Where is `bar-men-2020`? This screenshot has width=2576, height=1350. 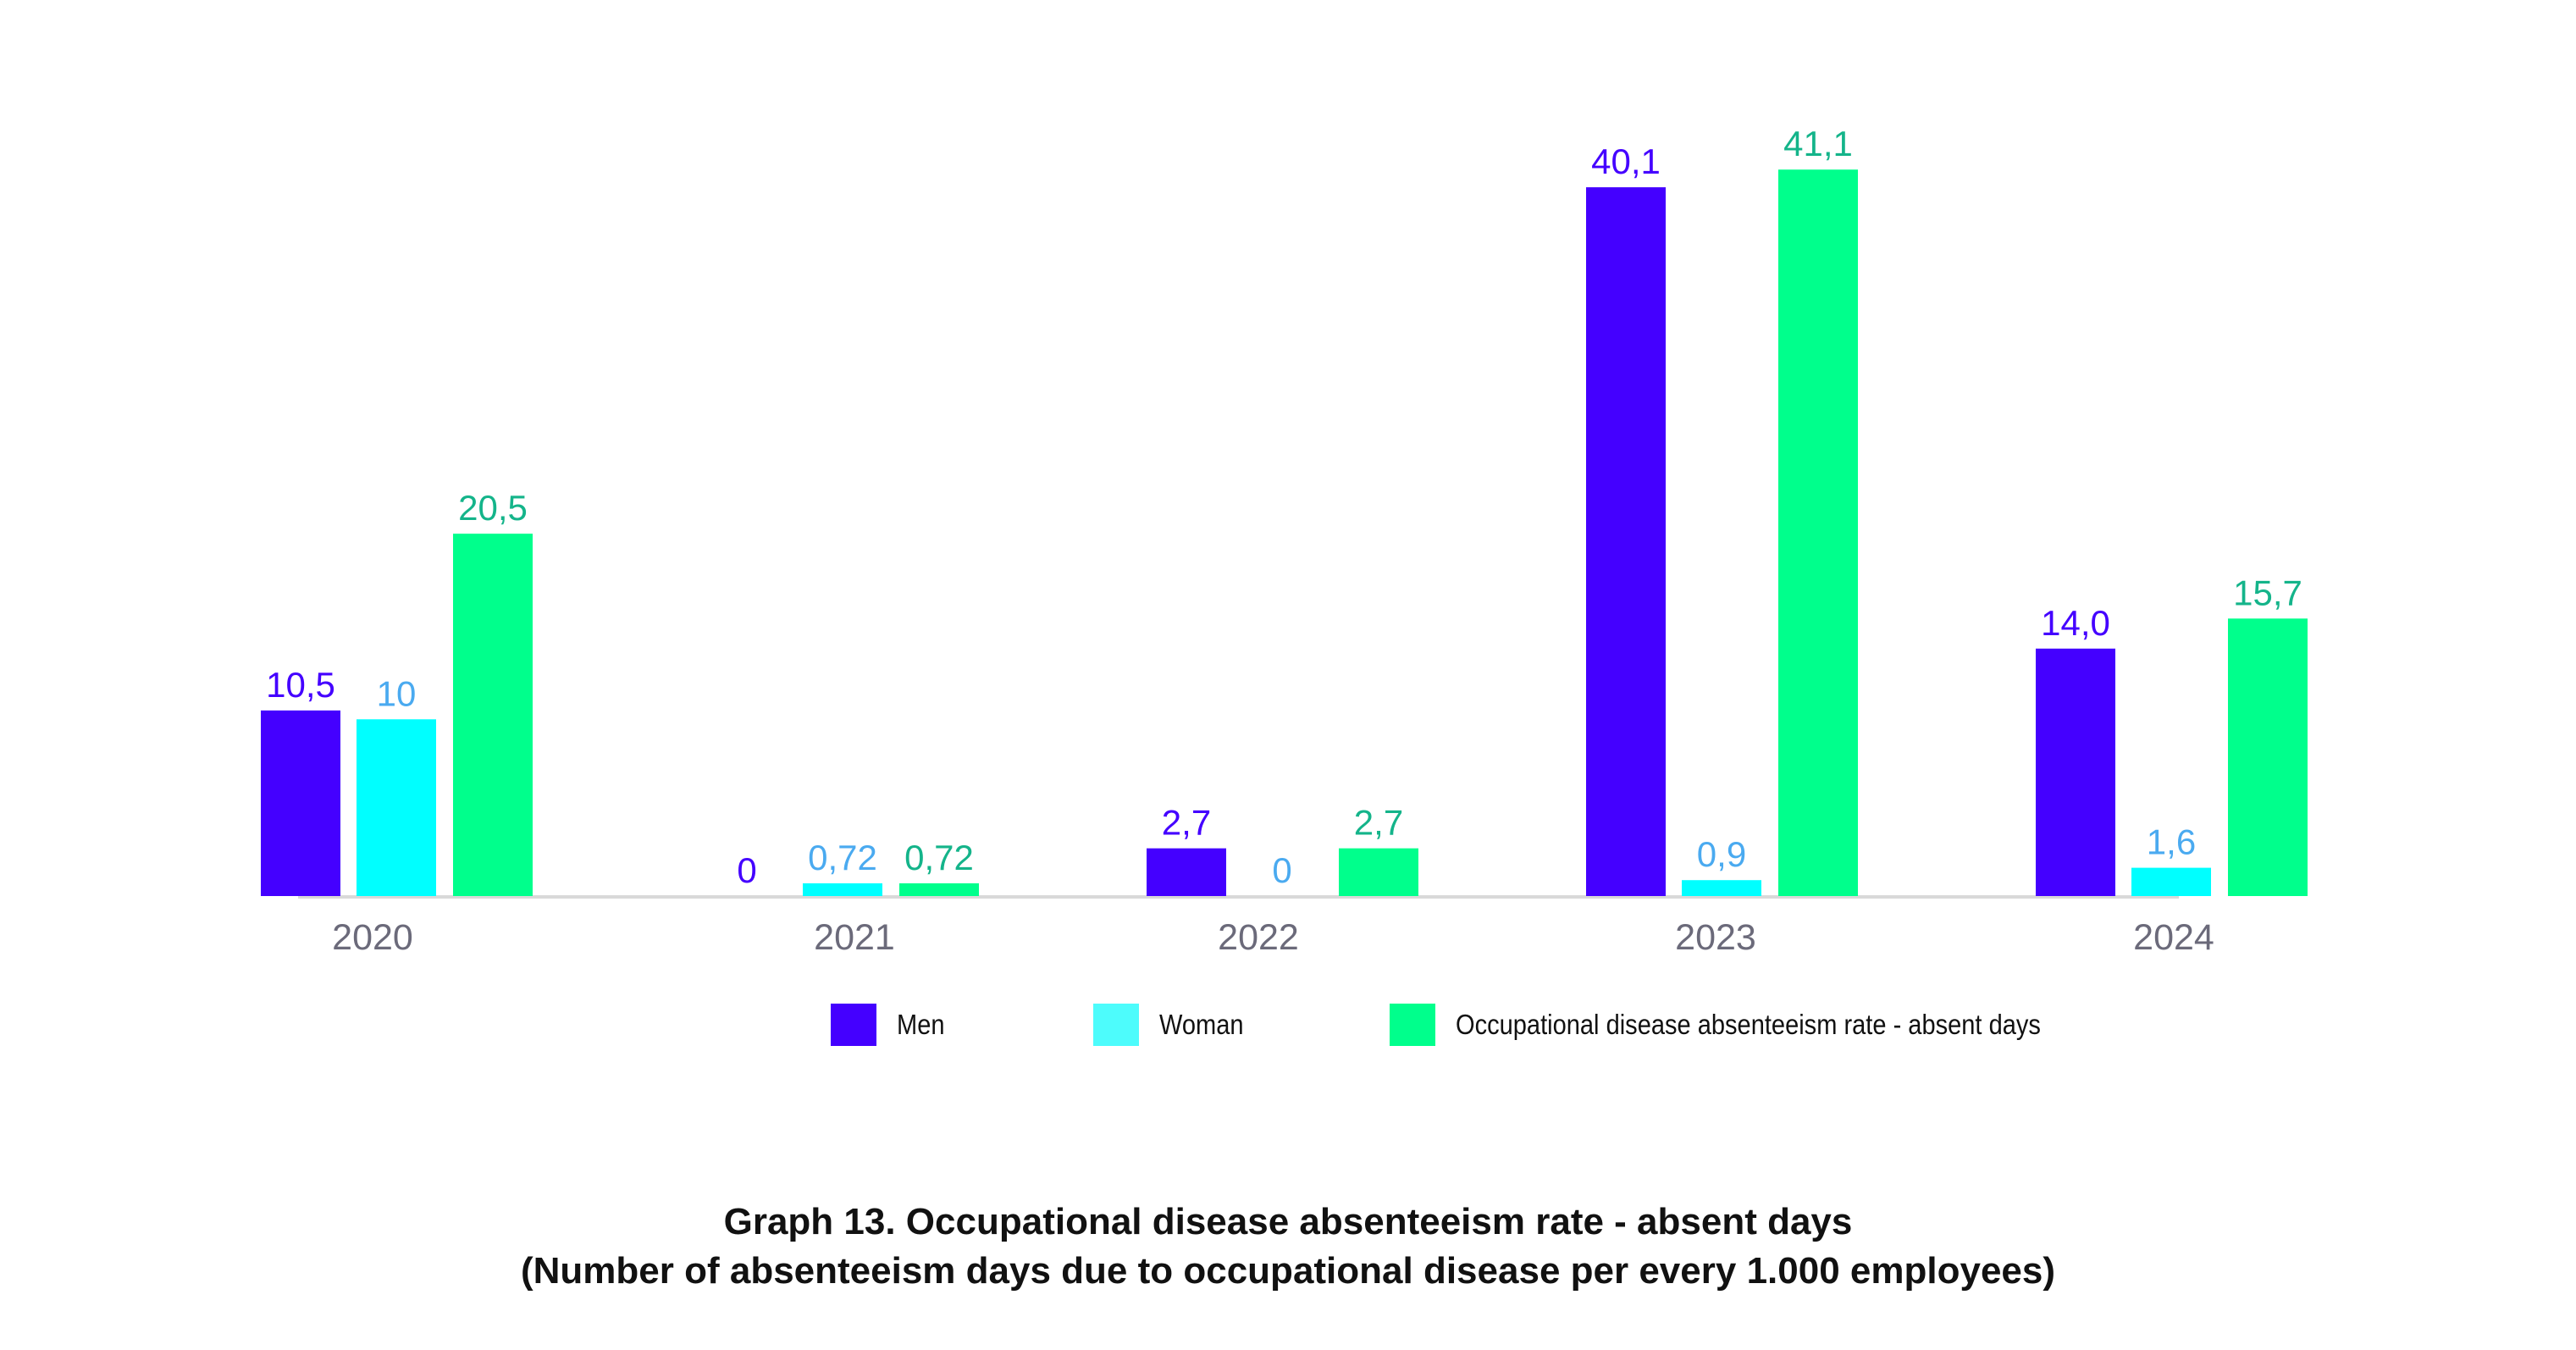 bar-men-2020 is located at coordinates (301, 803).